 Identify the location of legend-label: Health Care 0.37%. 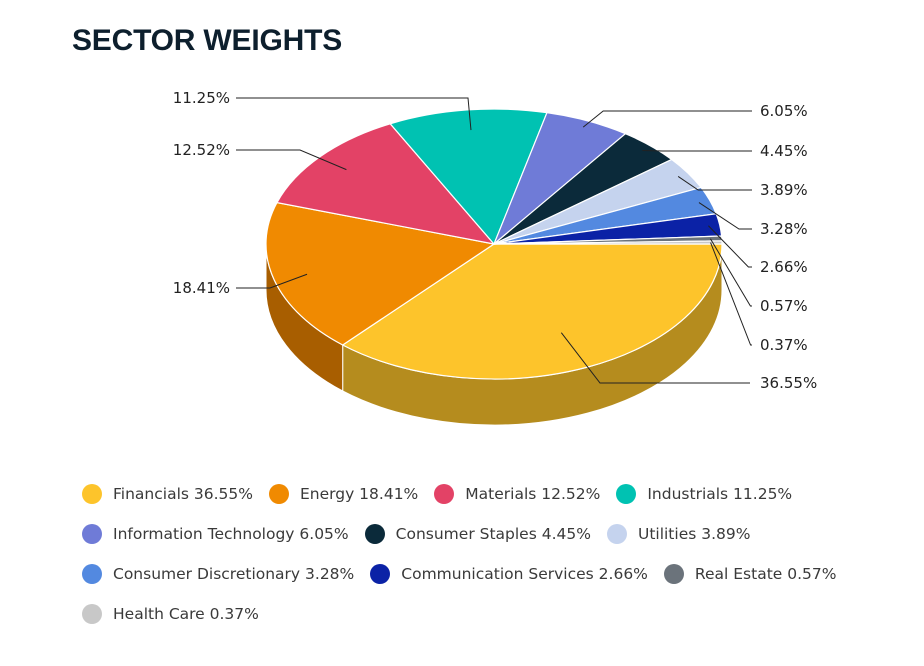
(186, 614).